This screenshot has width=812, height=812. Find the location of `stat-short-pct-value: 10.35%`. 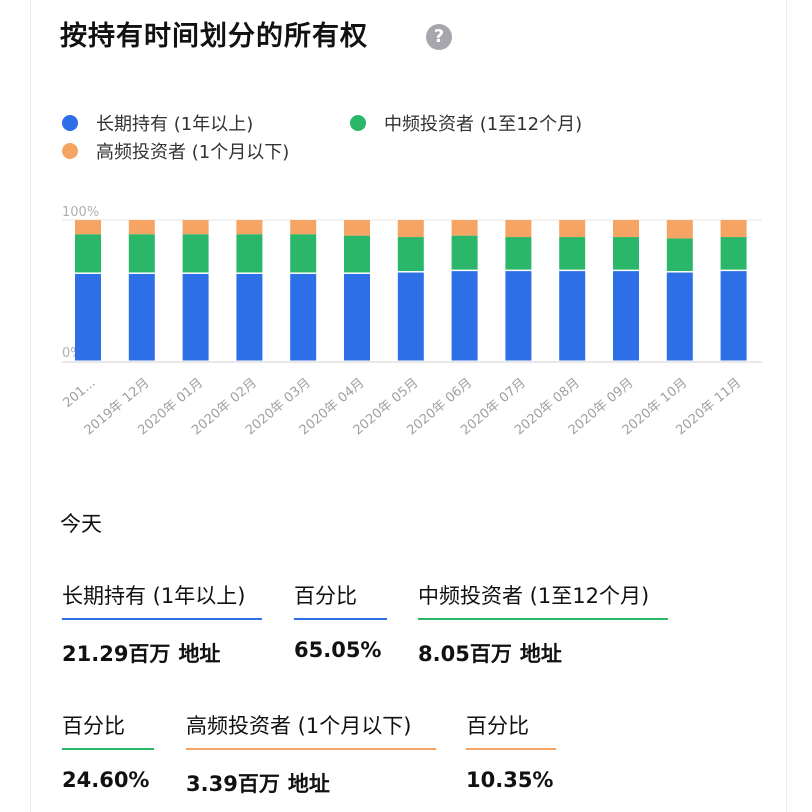

stat-short-pct-value: 10.35% is located at coordinates (510, 780).